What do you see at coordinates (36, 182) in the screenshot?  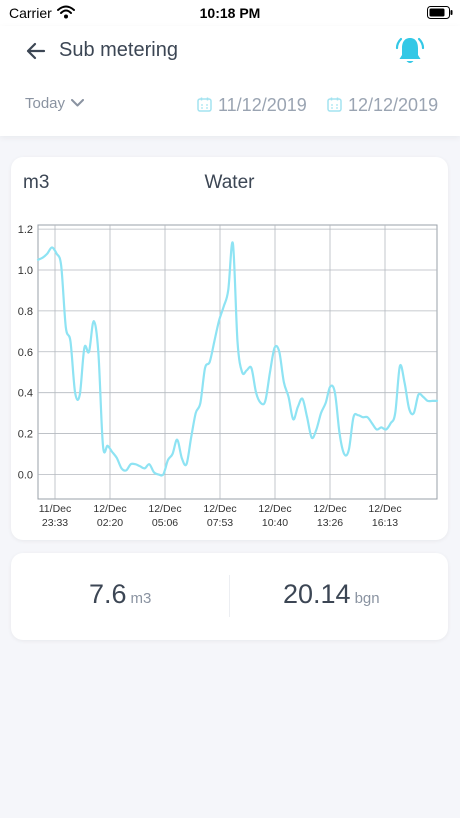 I see `chart-unit-label: m3` at bounding box center [36, 182].